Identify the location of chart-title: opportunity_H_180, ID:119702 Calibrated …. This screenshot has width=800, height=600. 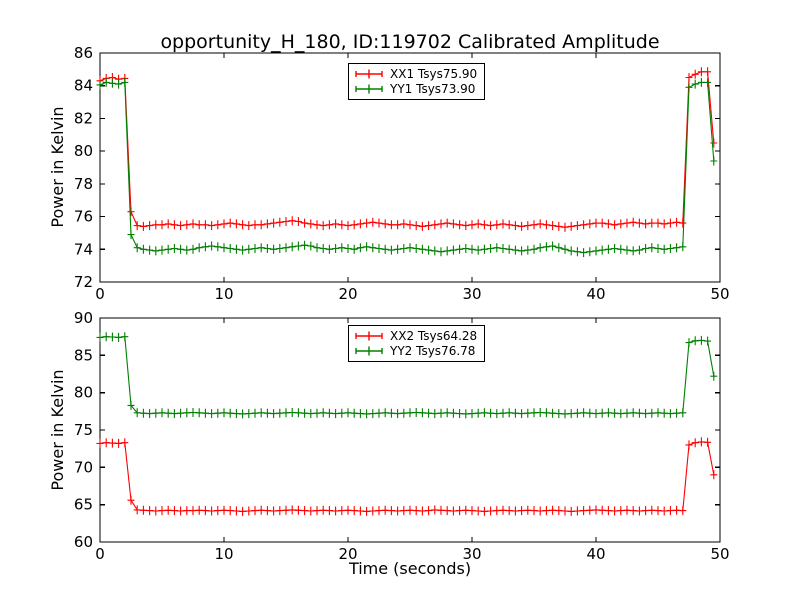
(410, 42).